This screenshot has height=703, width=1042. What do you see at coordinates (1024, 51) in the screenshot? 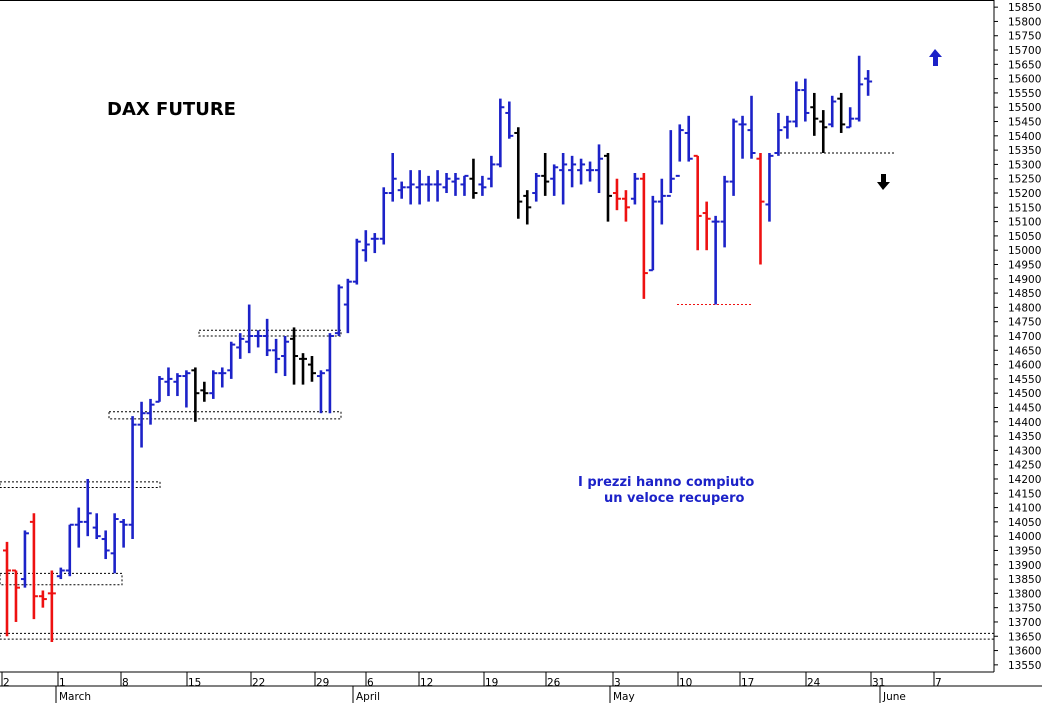
I see `y-tick-label: 15700` at bounding box center [1024, 51].